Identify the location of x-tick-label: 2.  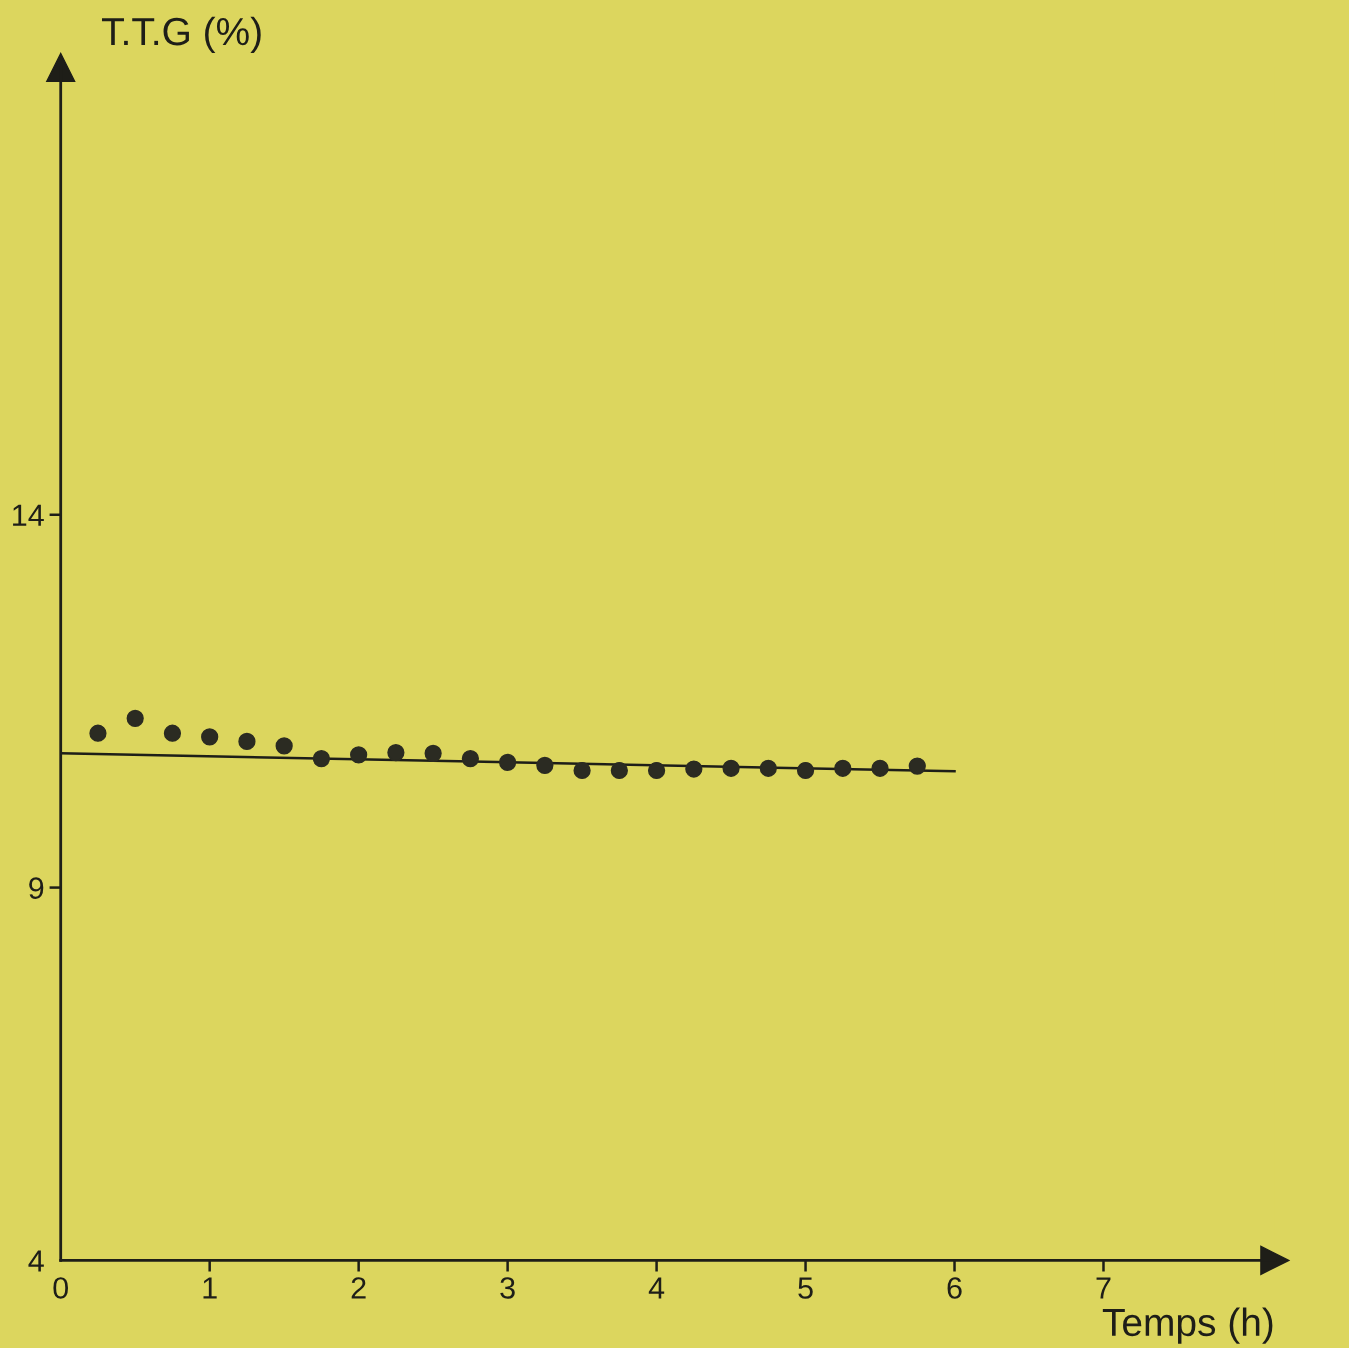
(358, 1288).